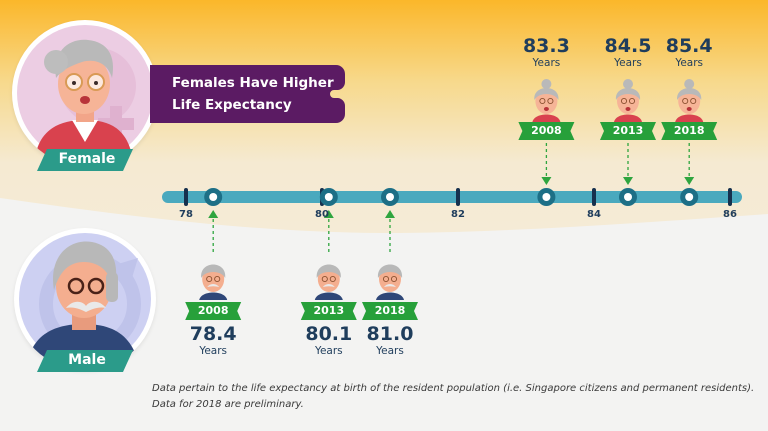 Image resolution: width=768 pixels, height=431 pixels. I want to click on axis-tick-label: 78, so click(186, 214).